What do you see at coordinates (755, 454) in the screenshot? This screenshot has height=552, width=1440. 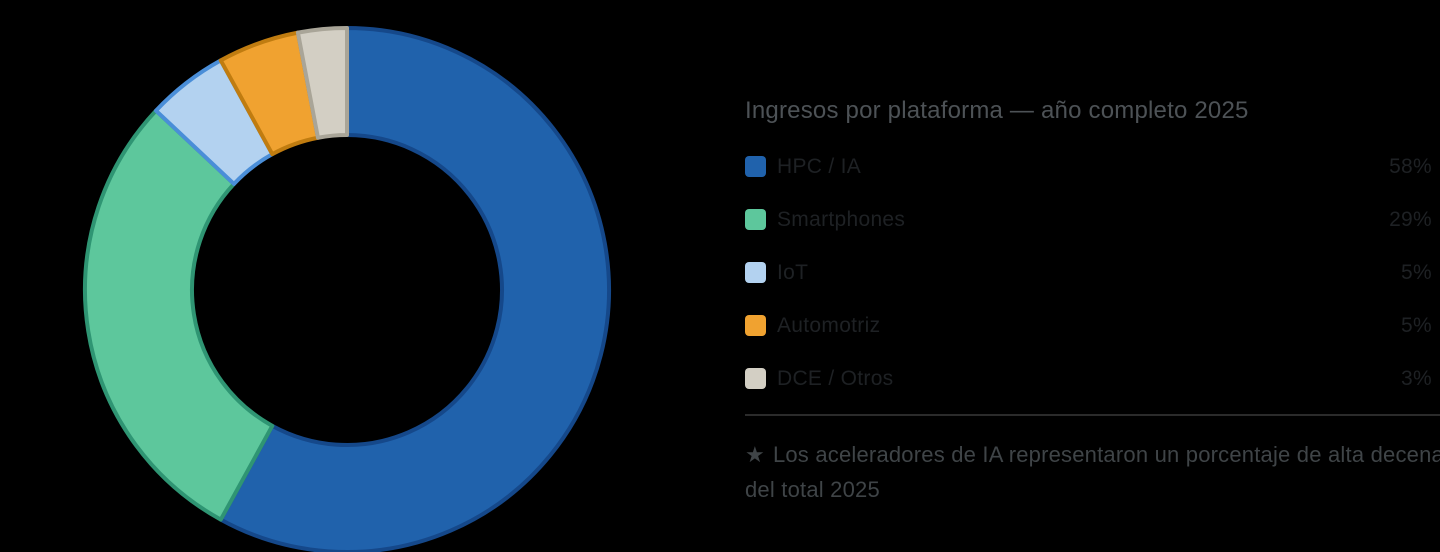 I see `star-icon: ★` at bounding box center [755, 454].